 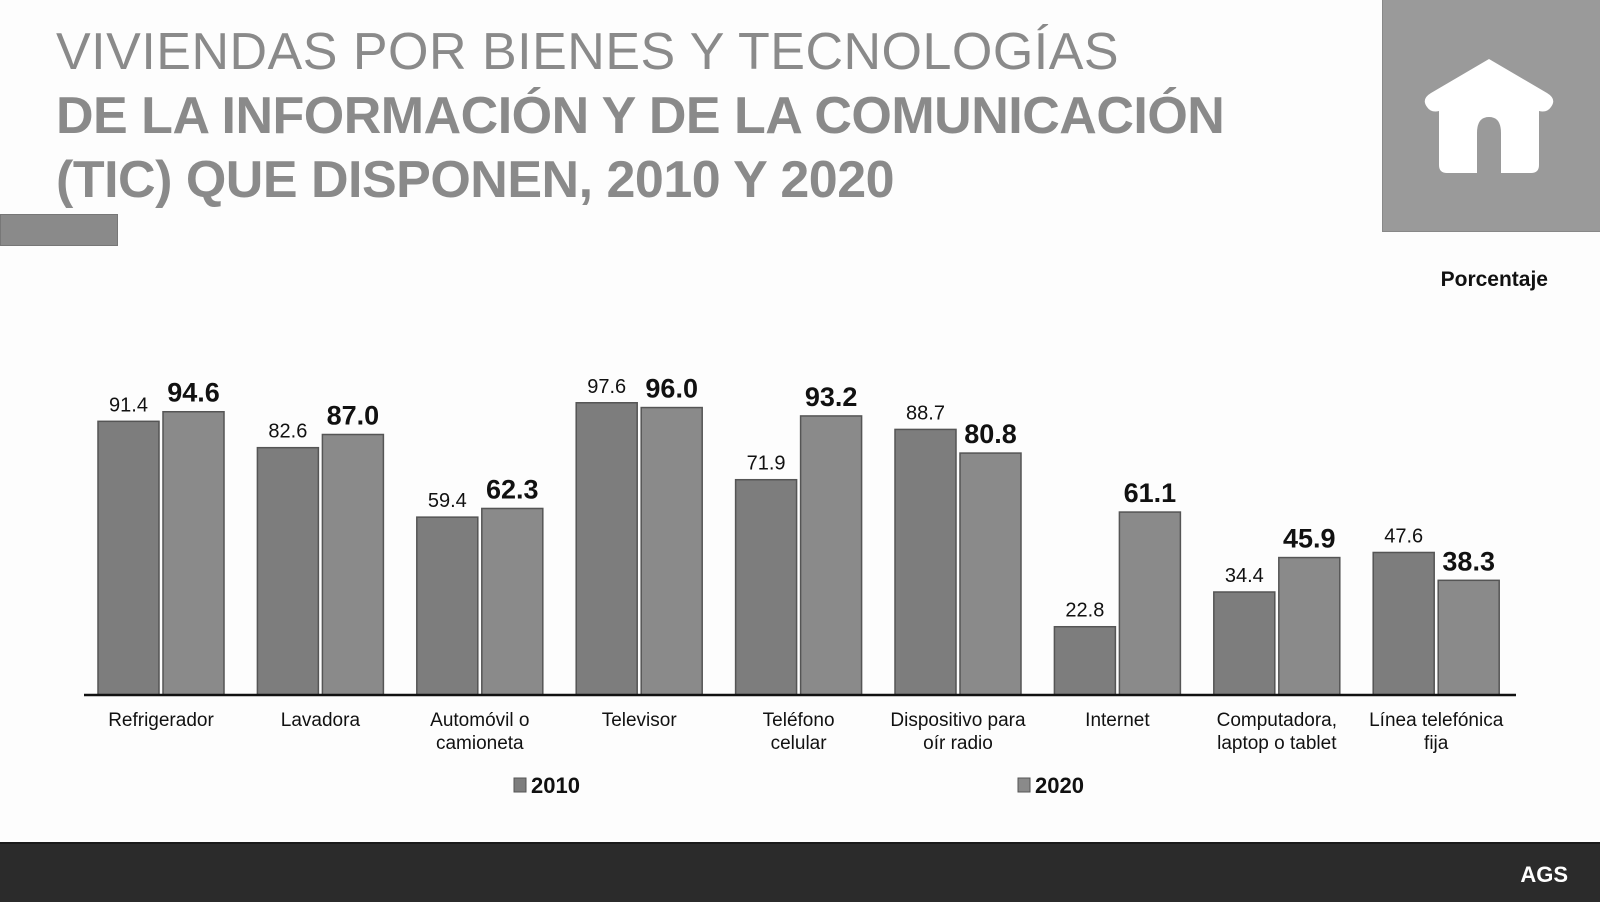 I want to click on category-label-3-0: Televisor, so click(x=640, y=720).